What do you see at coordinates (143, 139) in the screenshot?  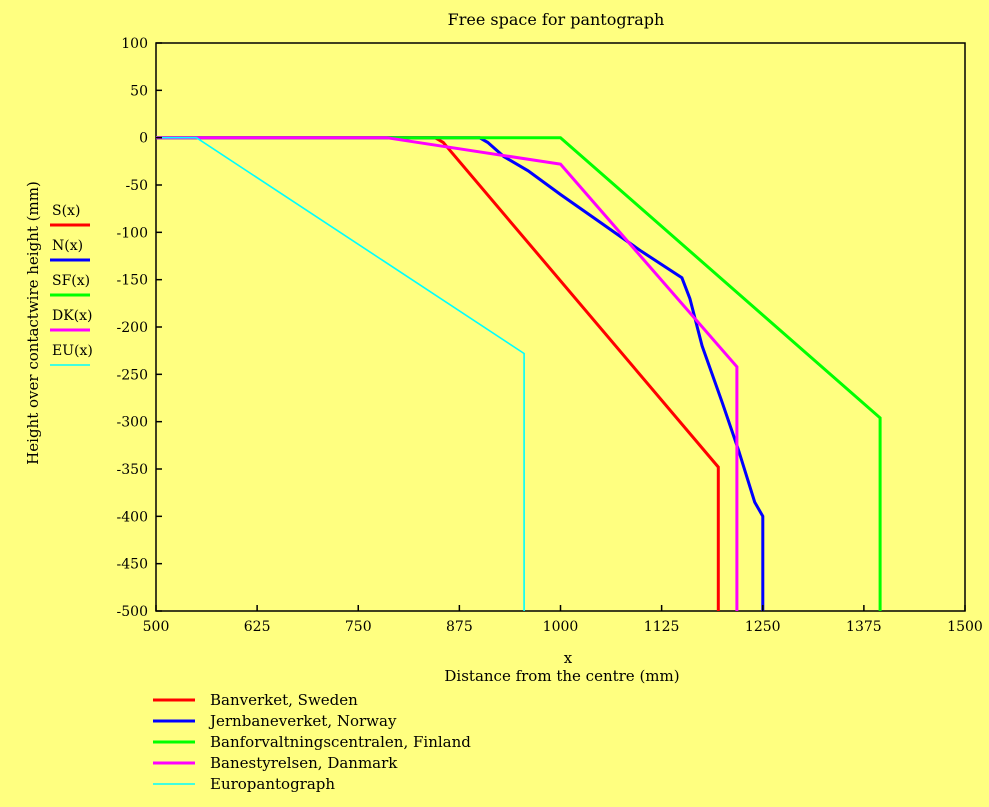 I see `y-tick-label: 0` at bounding box center [143, 139].